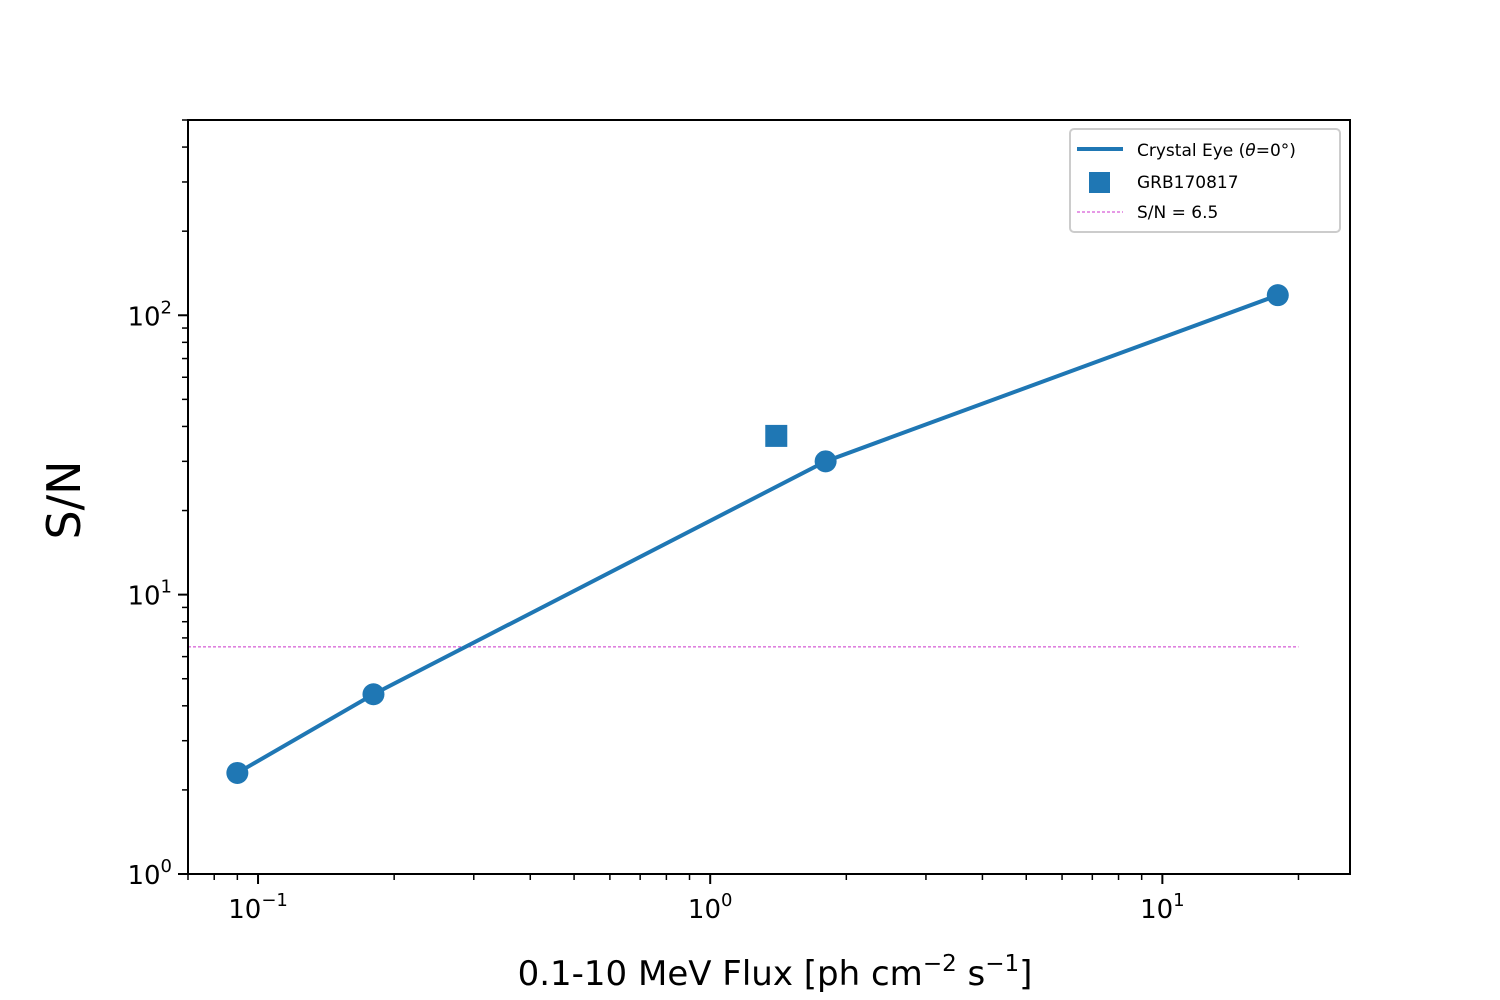  I want to click on y-tick-label: 10¹, so click(149, 594).